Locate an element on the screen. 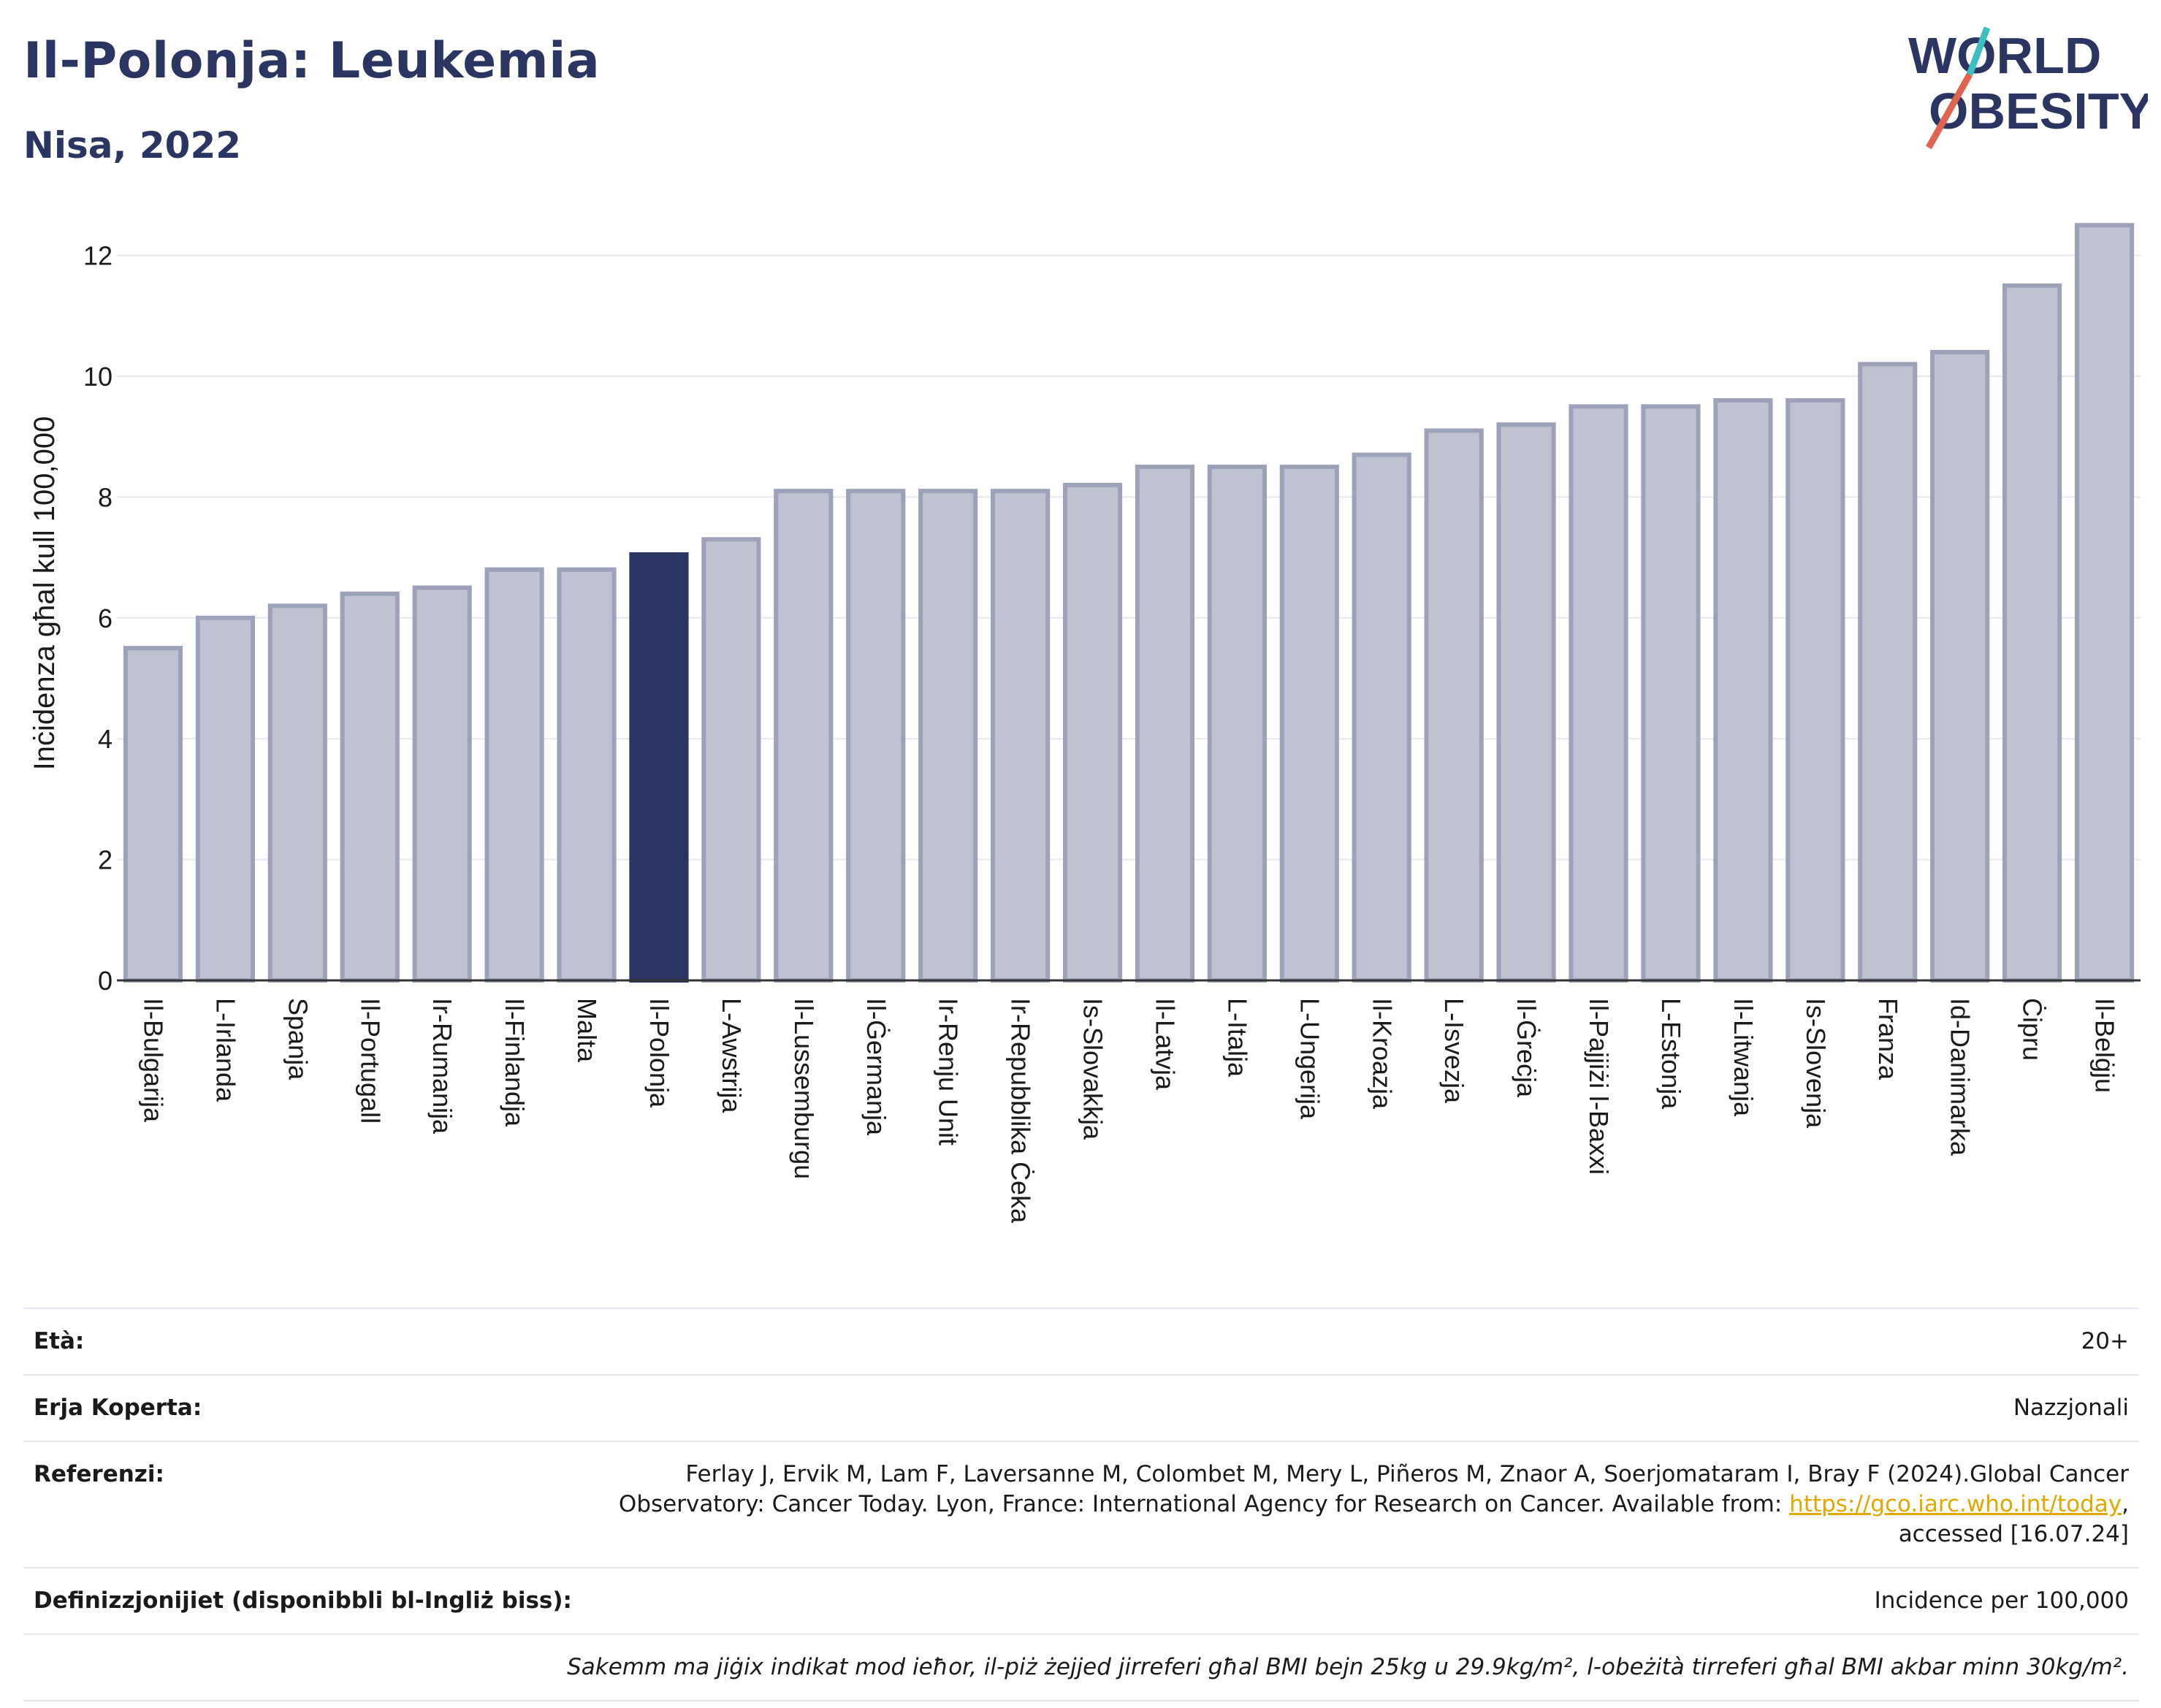  x-tick-label: Il-Belġju is located at coordinates (2105, 1045).